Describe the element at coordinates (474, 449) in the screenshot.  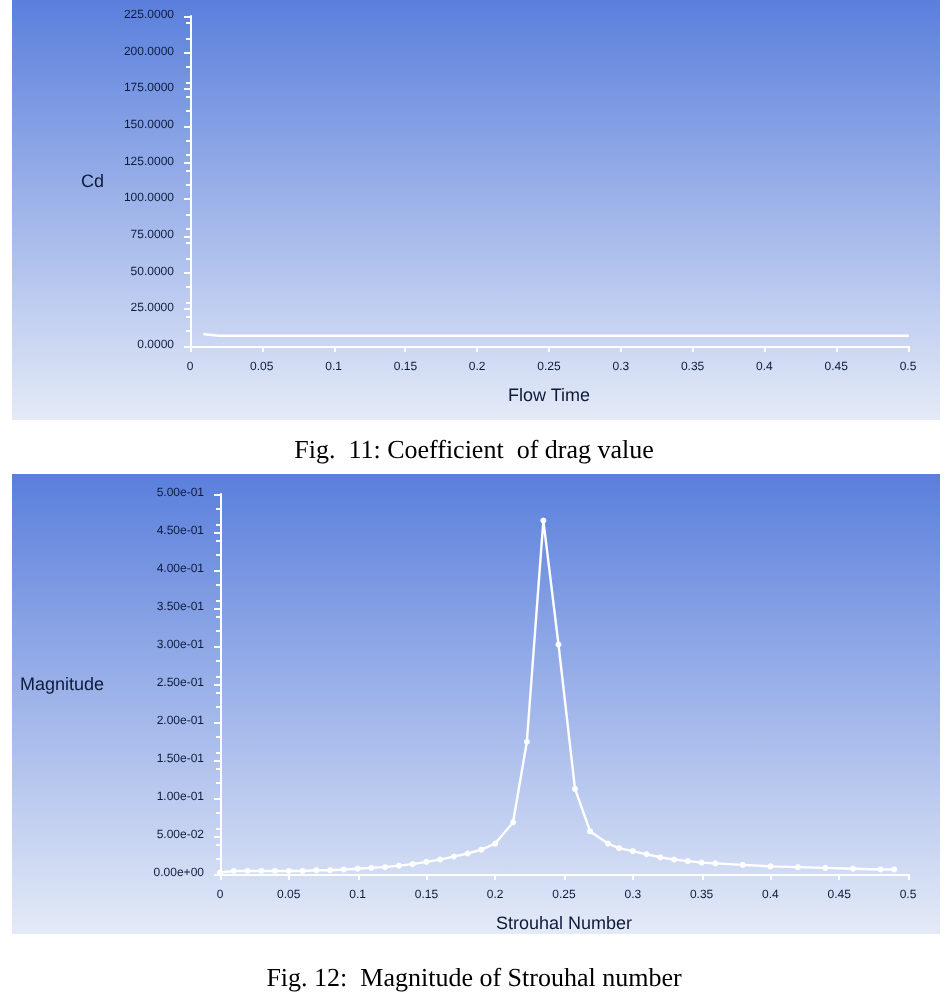
I see `caption: Fig. 11: Coefficient of drag value` at that location.